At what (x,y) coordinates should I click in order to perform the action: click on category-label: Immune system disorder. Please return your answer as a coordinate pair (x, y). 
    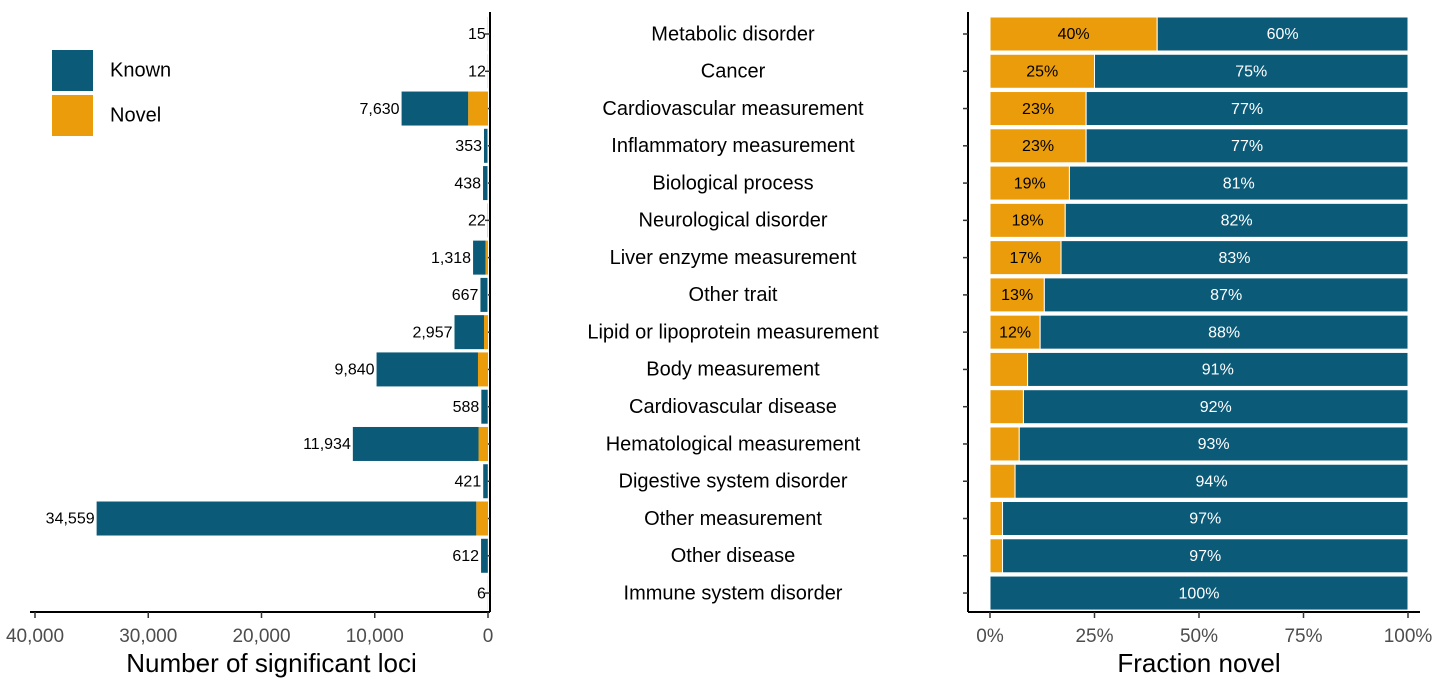
    Looking at the image, I should click on (733, 593).